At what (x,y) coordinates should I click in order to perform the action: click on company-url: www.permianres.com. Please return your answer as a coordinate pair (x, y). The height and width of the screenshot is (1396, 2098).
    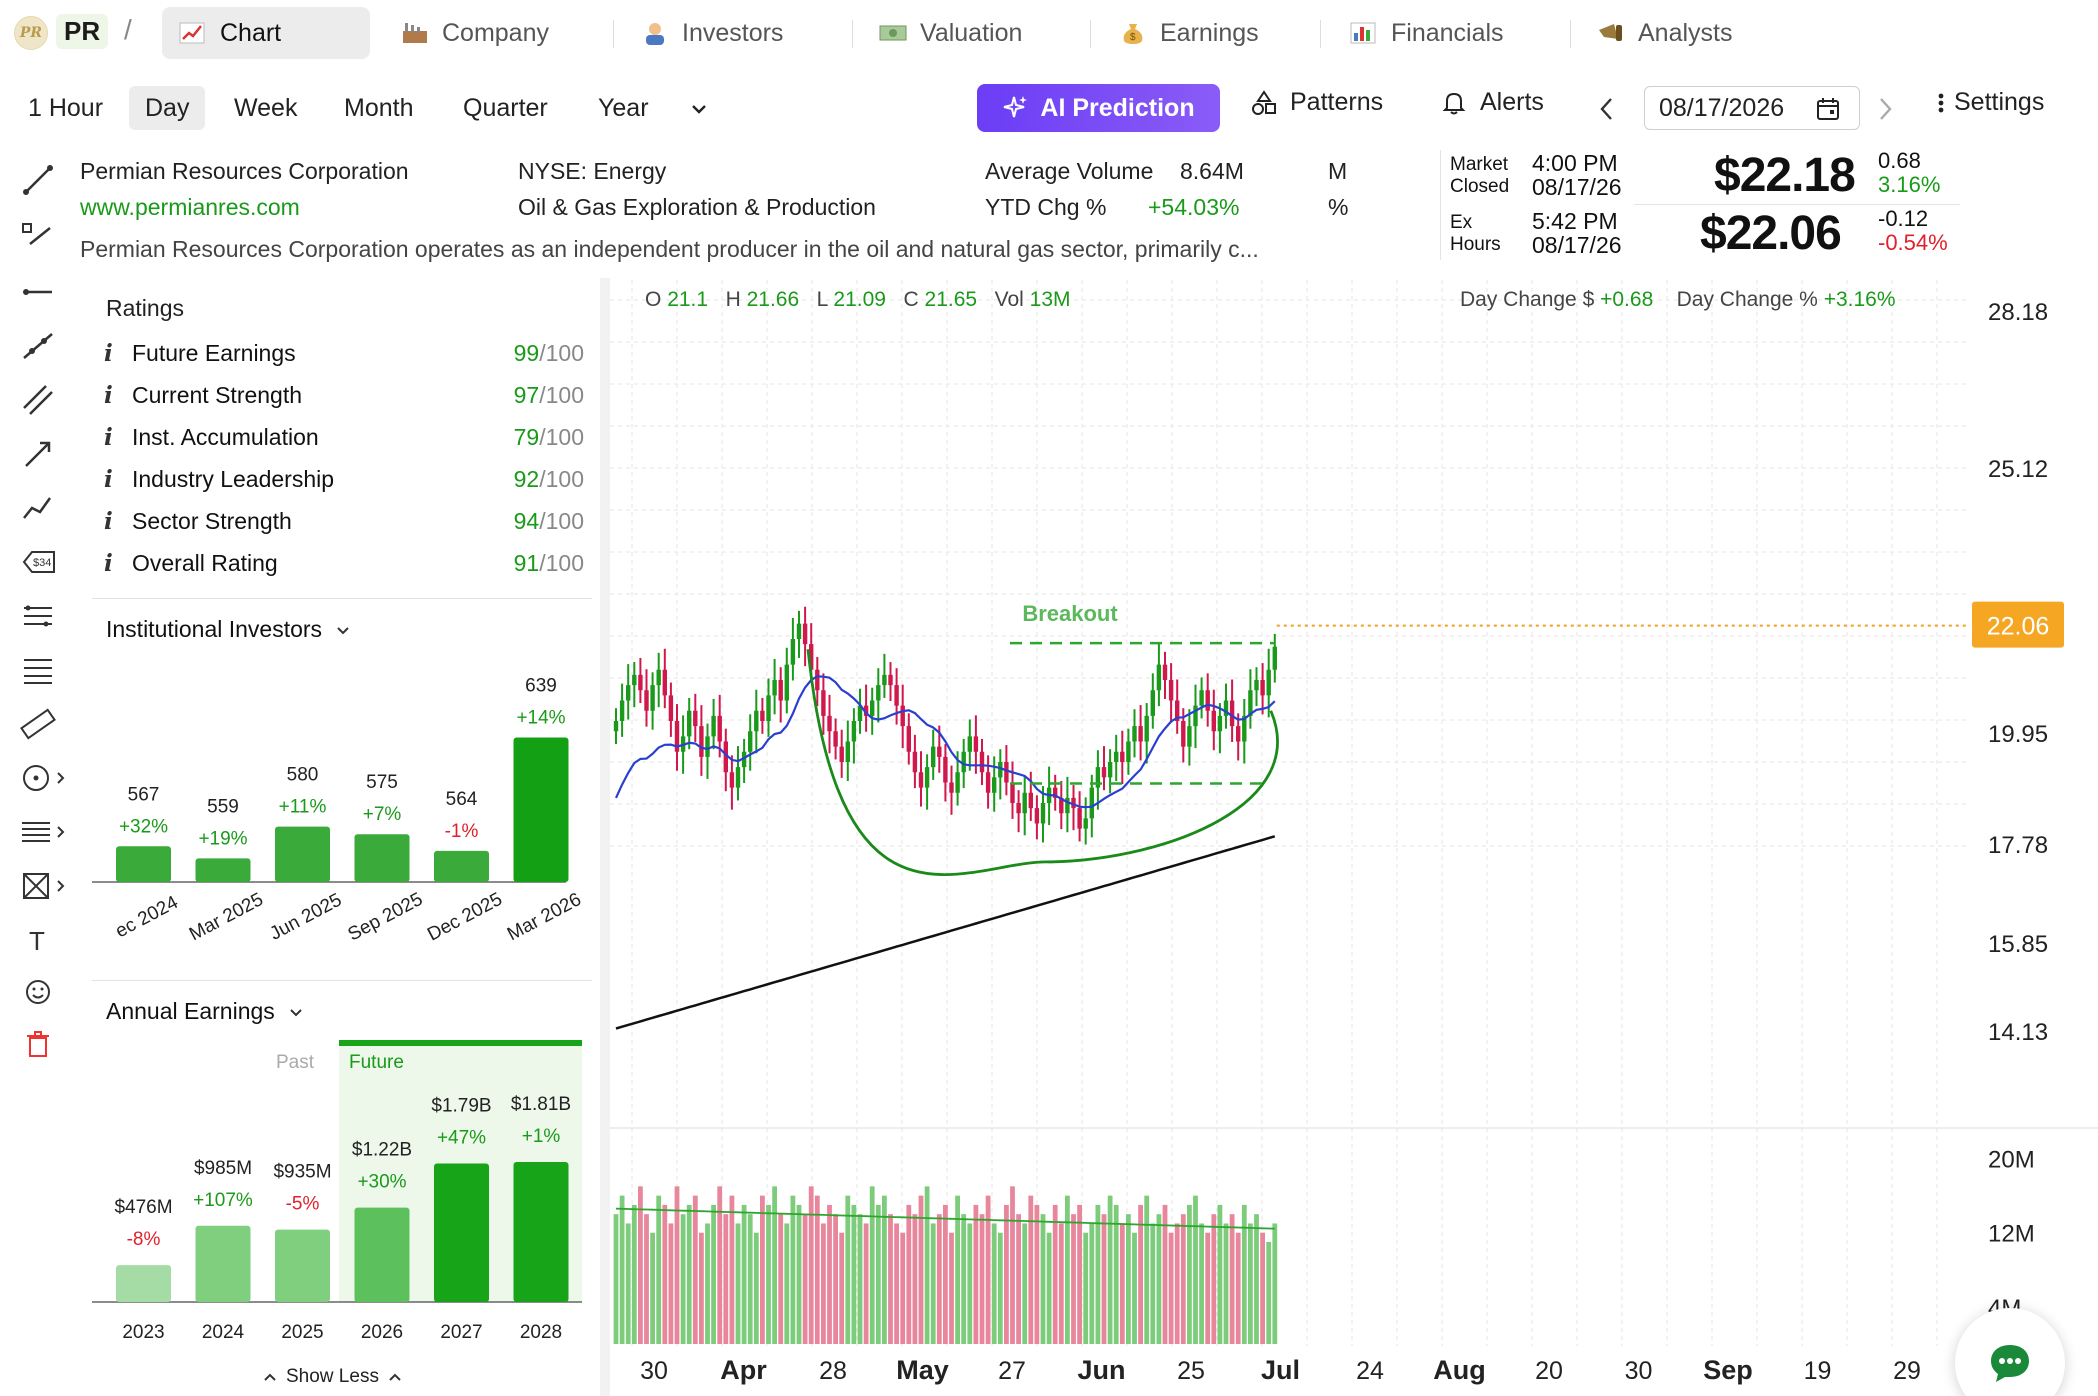
    Looking at the image, I should click on (190, 207).